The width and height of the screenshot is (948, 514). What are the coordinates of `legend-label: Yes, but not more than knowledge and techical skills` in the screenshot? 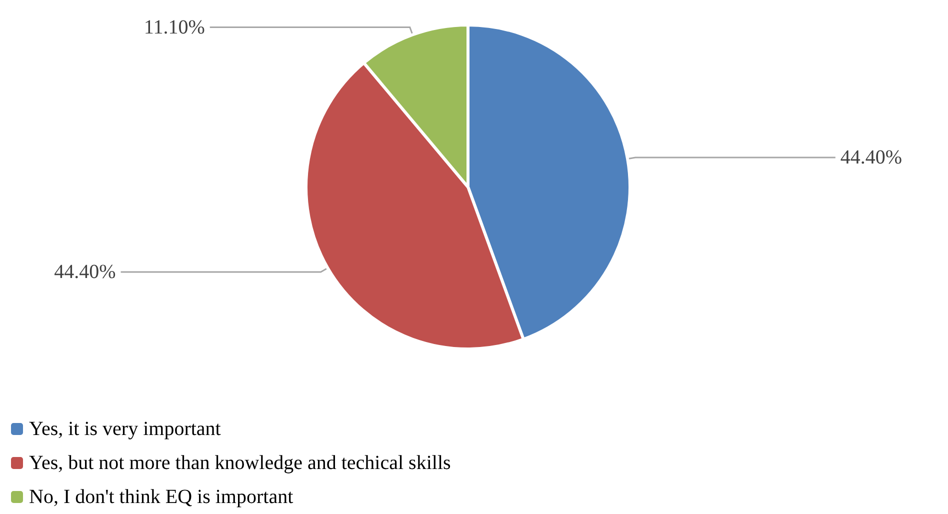 It's located at (240, 463).